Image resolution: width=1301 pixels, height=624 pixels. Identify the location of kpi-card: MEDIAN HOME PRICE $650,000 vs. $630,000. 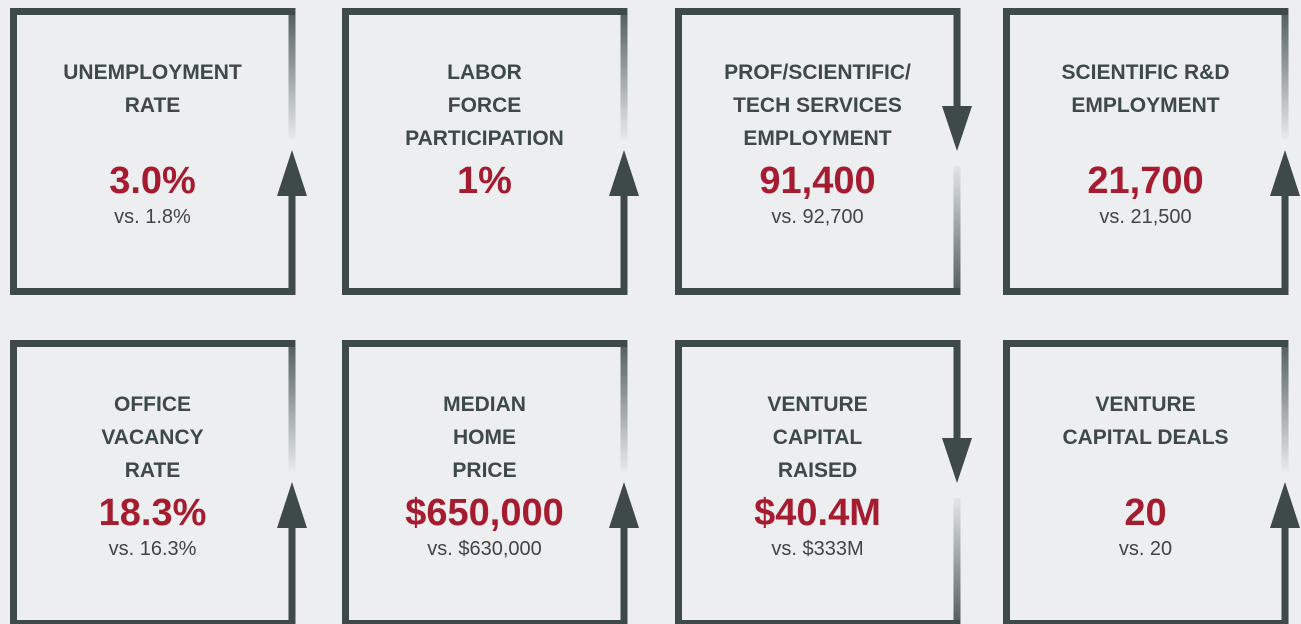
(490, 482).